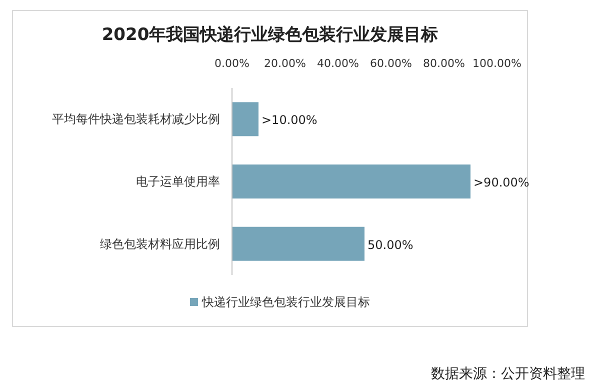 The image size is (593, 390). What do you see at coordinates (497, 63) in the screenshot?
I see `x-tick-label: 100.00%` at bounding box center [497, 63].